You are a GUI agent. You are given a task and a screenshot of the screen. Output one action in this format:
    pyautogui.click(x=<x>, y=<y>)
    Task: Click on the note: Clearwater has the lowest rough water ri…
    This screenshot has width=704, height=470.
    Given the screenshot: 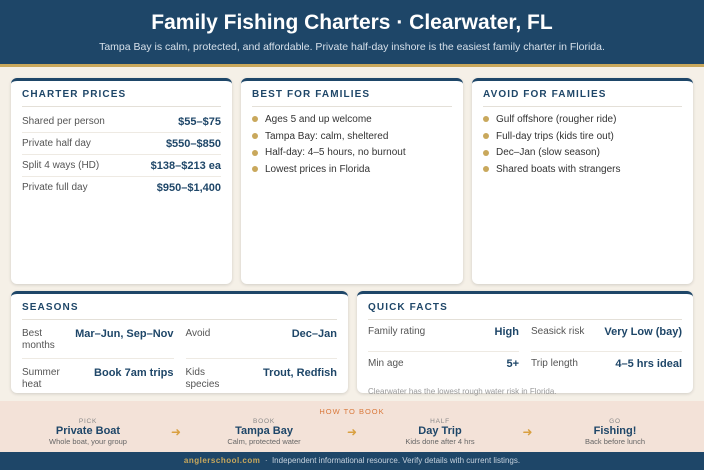 What is the action you would take?
    pyautogui.click(x=462, y=391)
    